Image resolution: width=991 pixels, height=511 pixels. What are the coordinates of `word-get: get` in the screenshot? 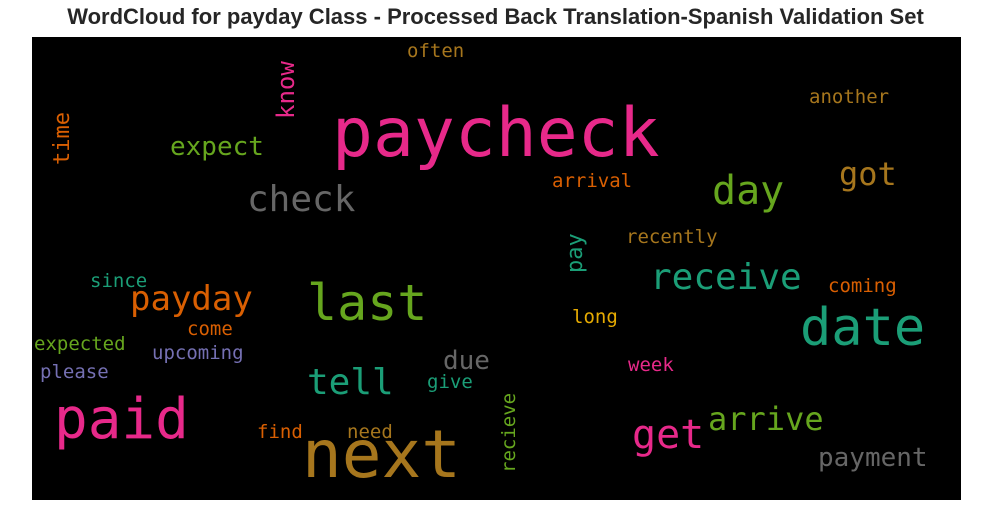 It's located at (668, 435).